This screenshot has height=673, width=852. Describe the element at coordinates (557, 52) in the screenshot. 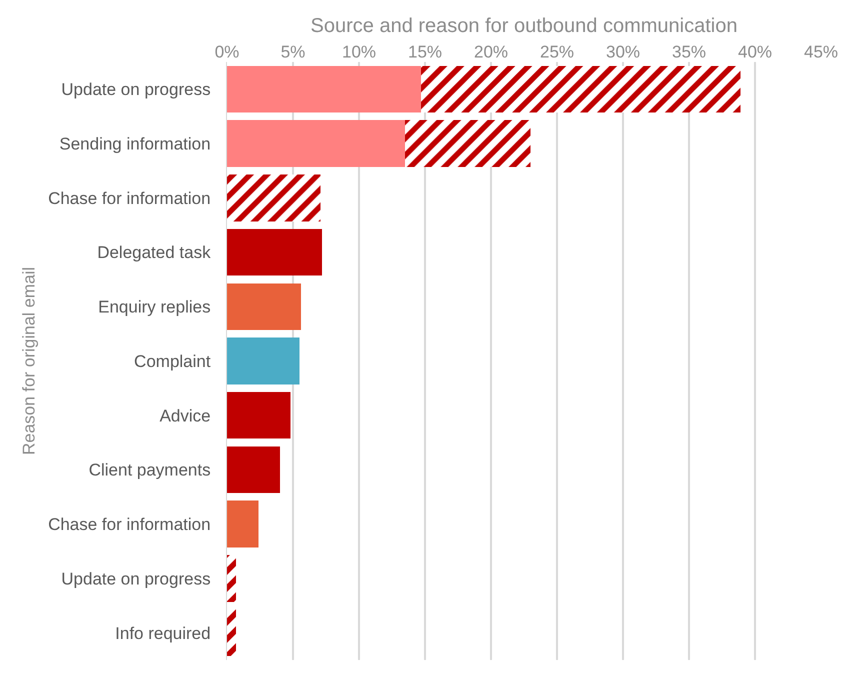

I see `x-tick-label: 25%` at that location.